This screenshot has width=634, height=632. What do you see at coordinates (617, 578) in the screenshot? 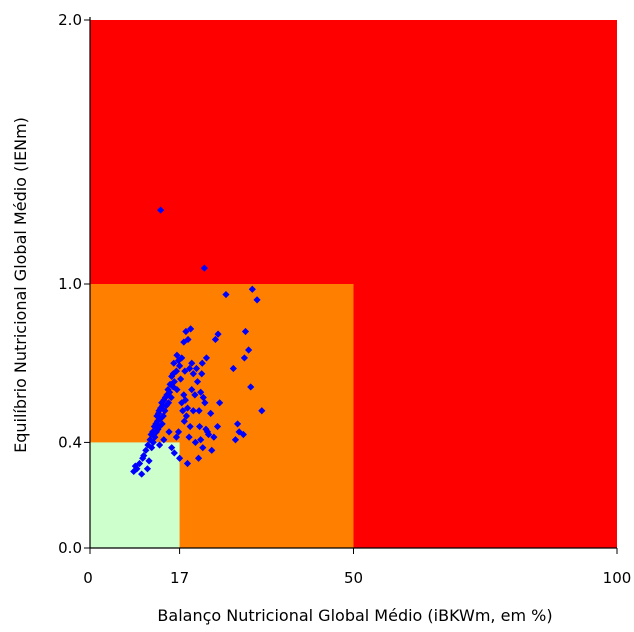
I see `x-tick-label: 100` at bounding box center [617, 578].